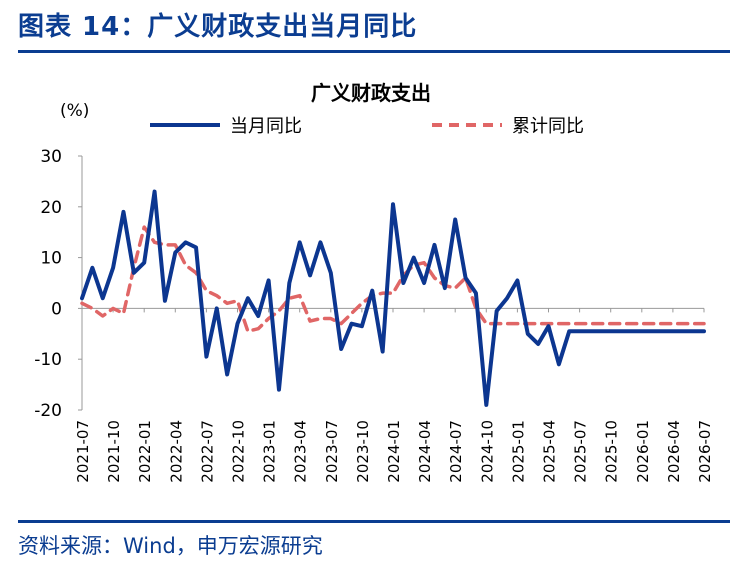 Image resolution: width=730 pixels, height=574 pixels. I want to click on y-tick-label: 30, so click(51, 157).